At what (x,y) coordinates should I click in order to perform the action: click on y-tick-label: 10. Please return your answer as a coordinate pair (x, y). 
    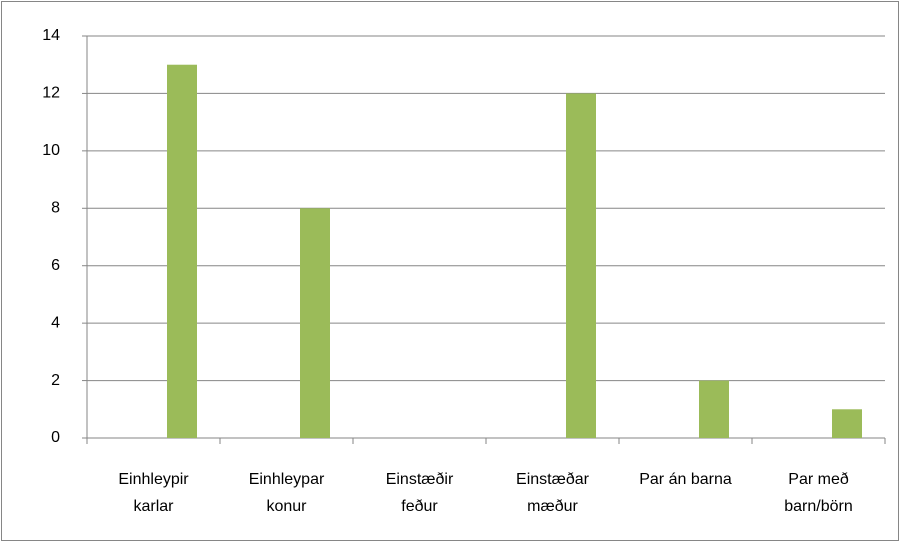
    Looking at the image, I should click on (51, 150).